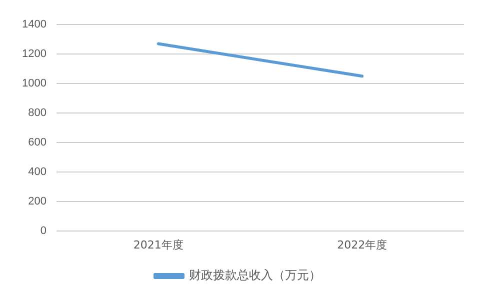 Image resolution: width=487 pixels, height=304 pixels. Describe the element at coordinates (362, 245) in the screenshot. I see `x-tick-label: 2022年度` at that location.